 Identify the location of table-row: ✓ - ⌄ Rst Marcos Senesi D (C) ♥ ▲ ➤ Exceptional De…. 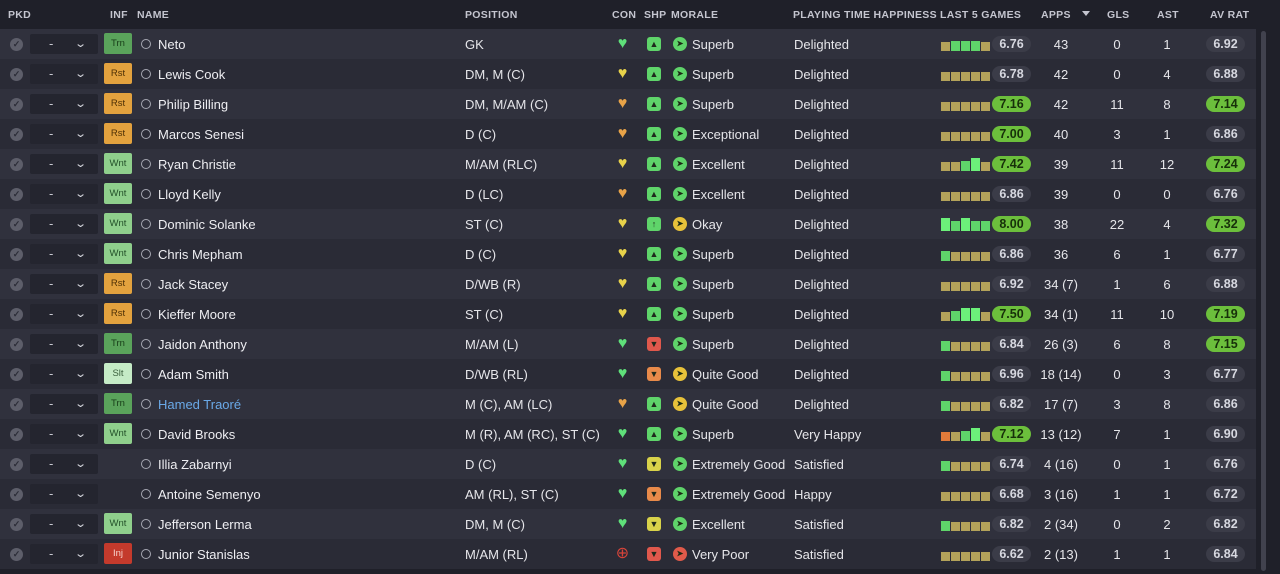
(628, 134).